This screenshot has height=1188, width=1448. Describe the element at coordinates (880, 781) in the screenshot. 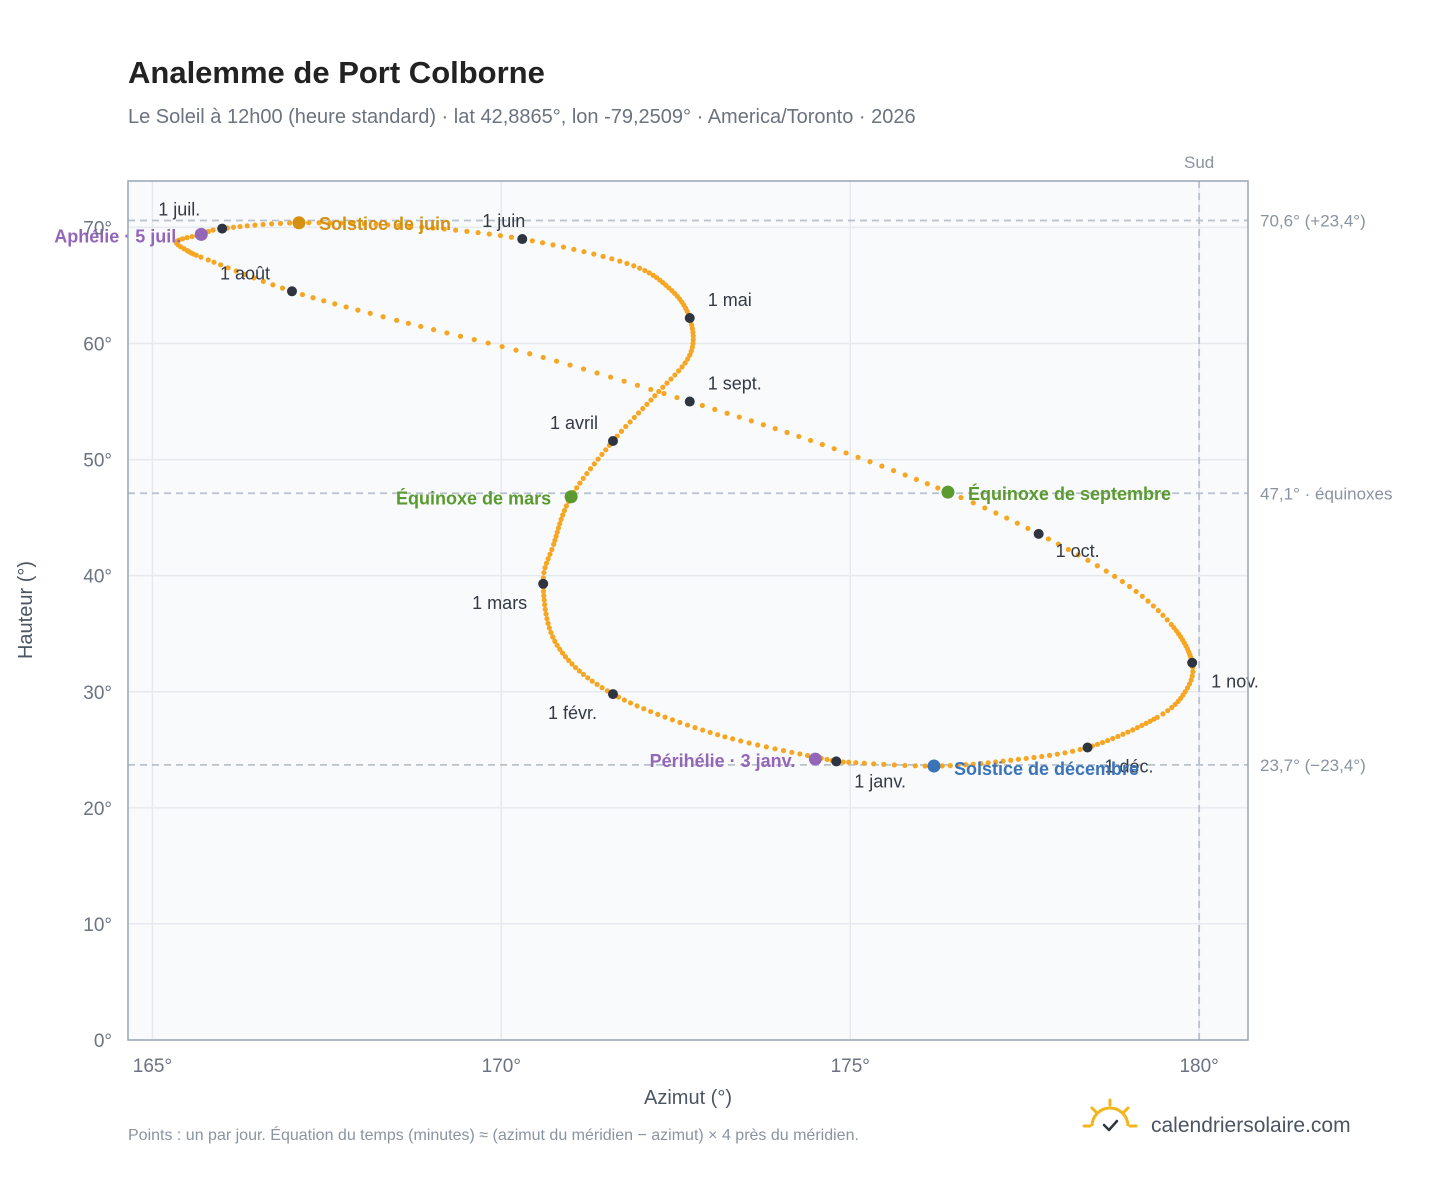

I see `month-marker-label: 1 janv.` at that location.